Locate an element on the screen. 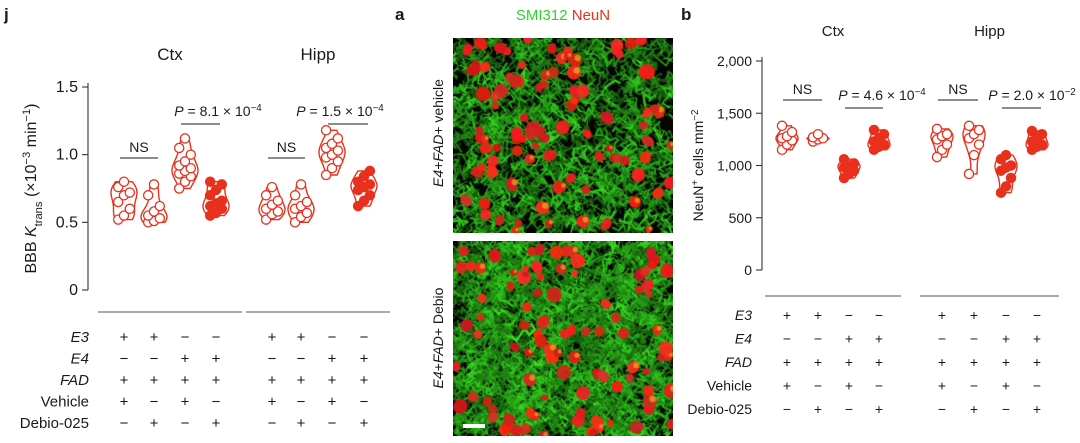  p-value-hipp: P = 1.5 × 10−4 is located at coordinates (340, 111).